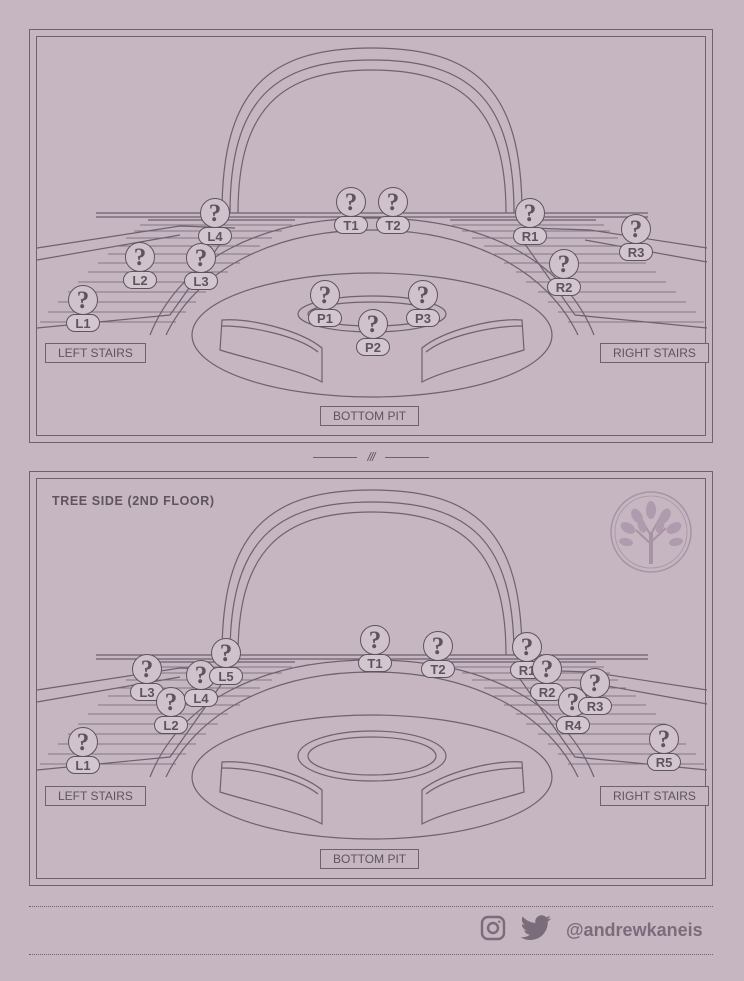  I want to click on marker-l5: ? L5, so click(226, 662).